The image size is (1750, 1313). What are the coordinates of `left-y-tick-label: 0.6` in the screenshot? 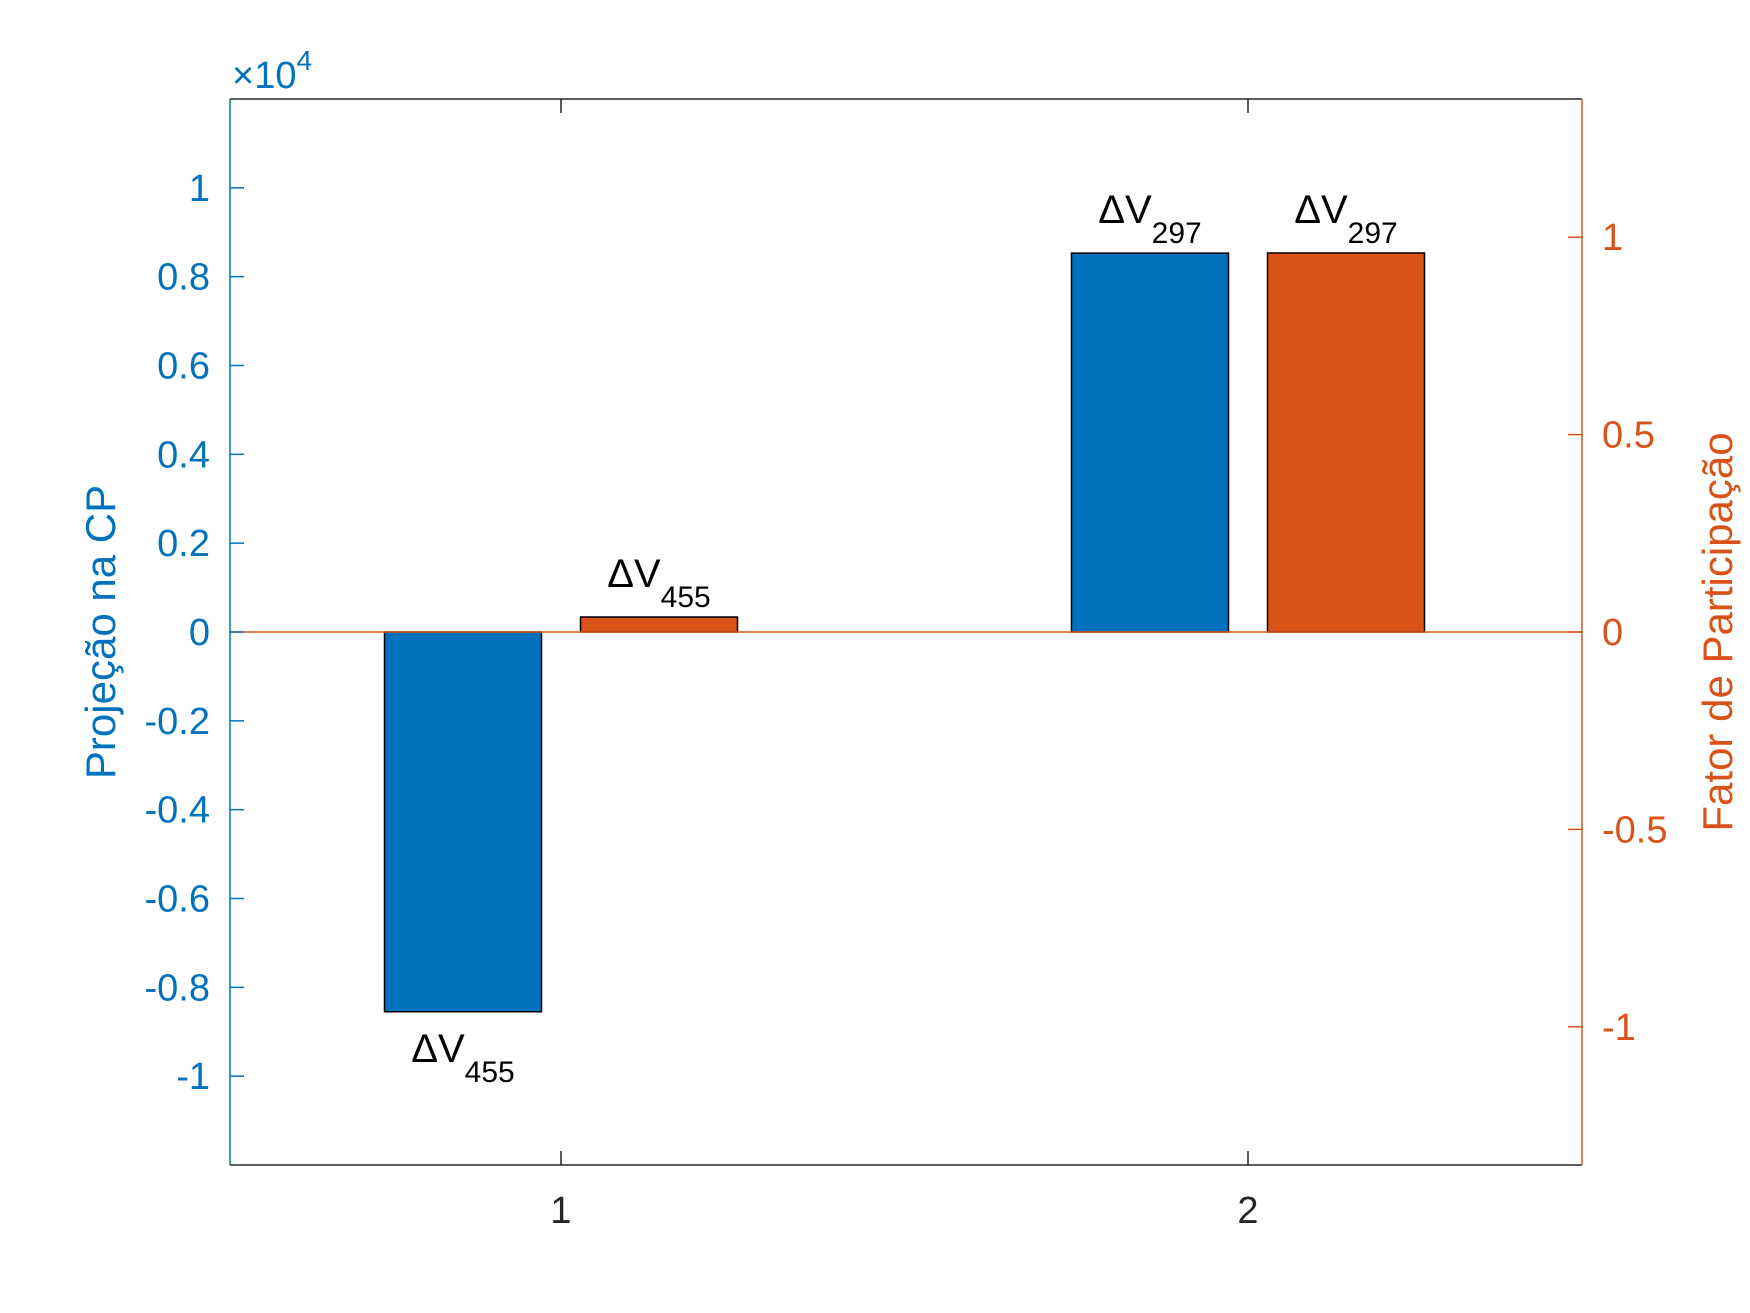 It's located at (183, 367).